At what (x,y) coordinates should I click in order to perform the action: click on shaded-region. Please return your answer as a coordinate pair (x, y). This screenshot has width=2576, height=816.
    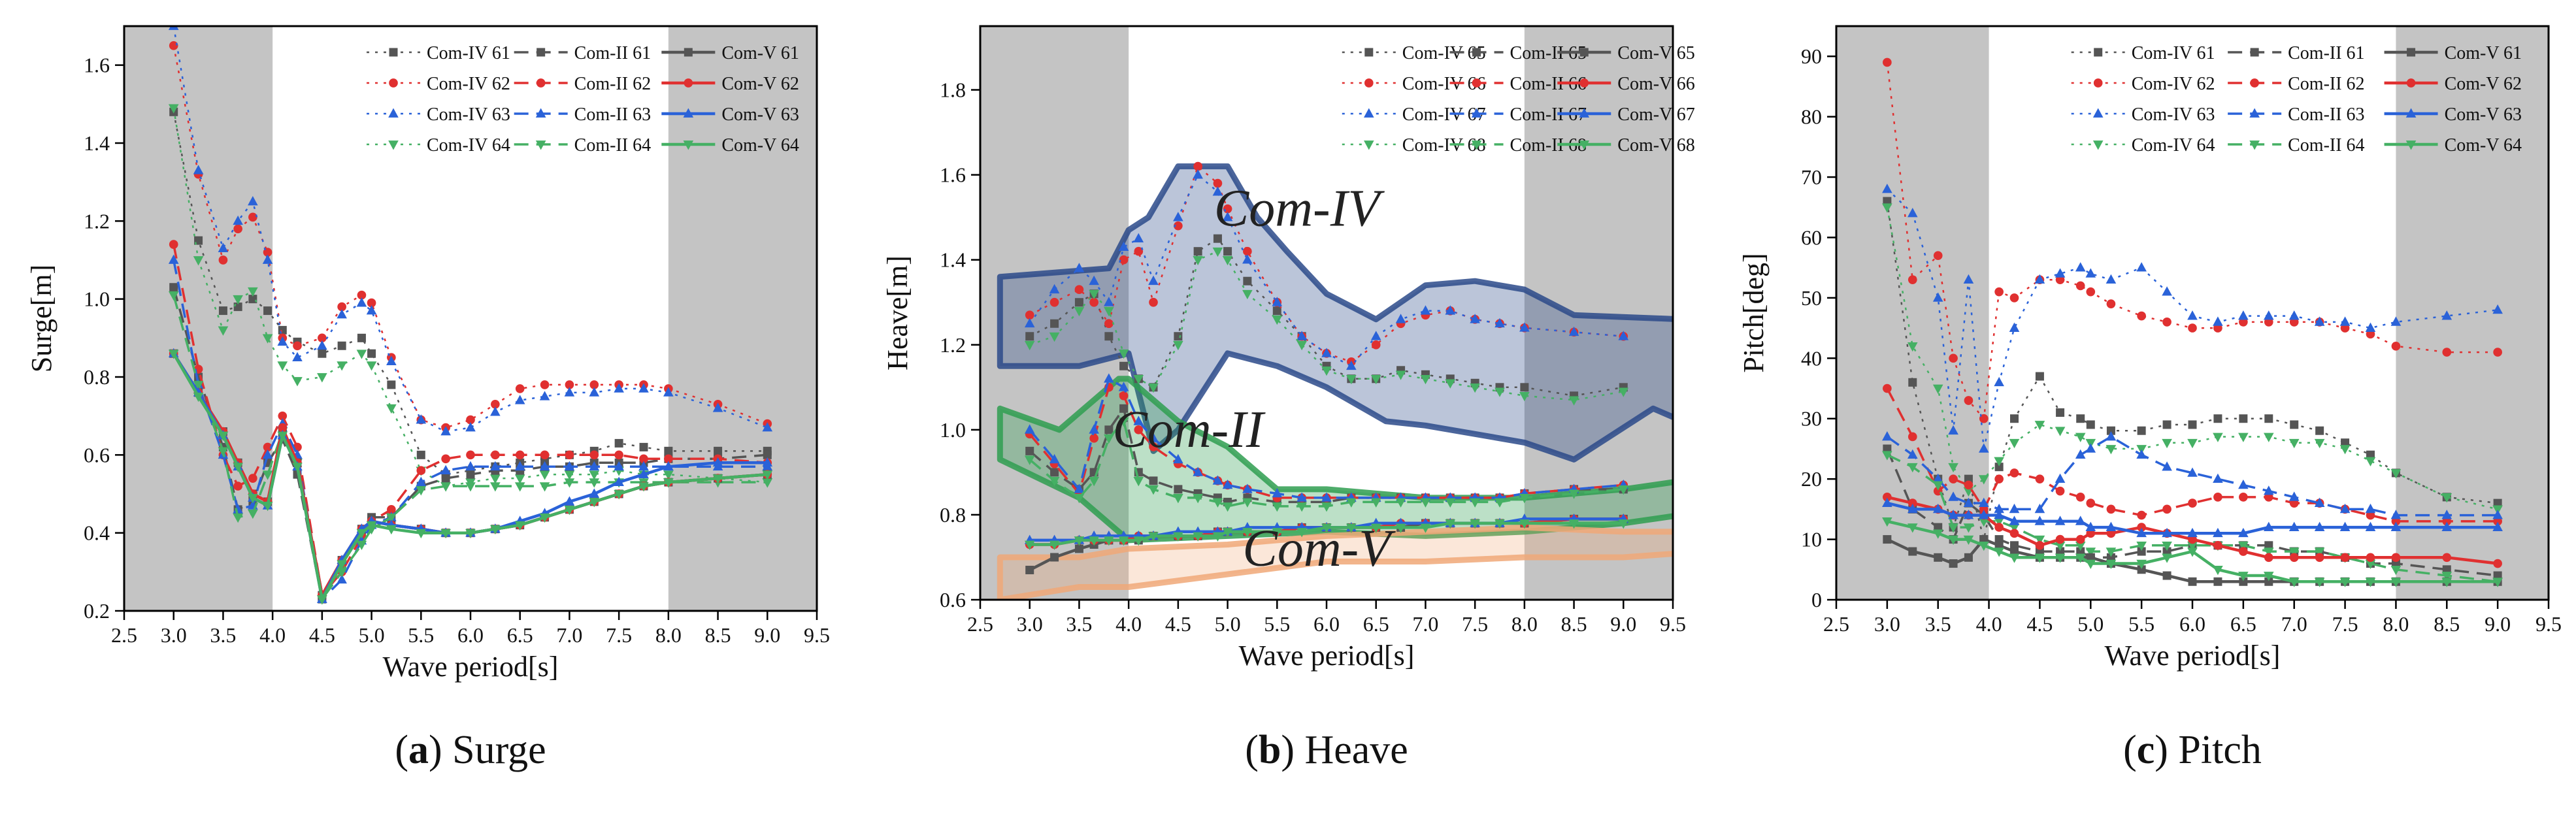
    Looking at the image, I should click on (198, 318).